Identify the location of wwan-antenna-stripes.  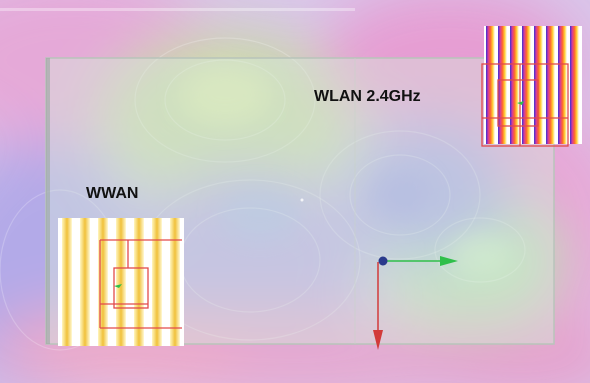
(121, 282).